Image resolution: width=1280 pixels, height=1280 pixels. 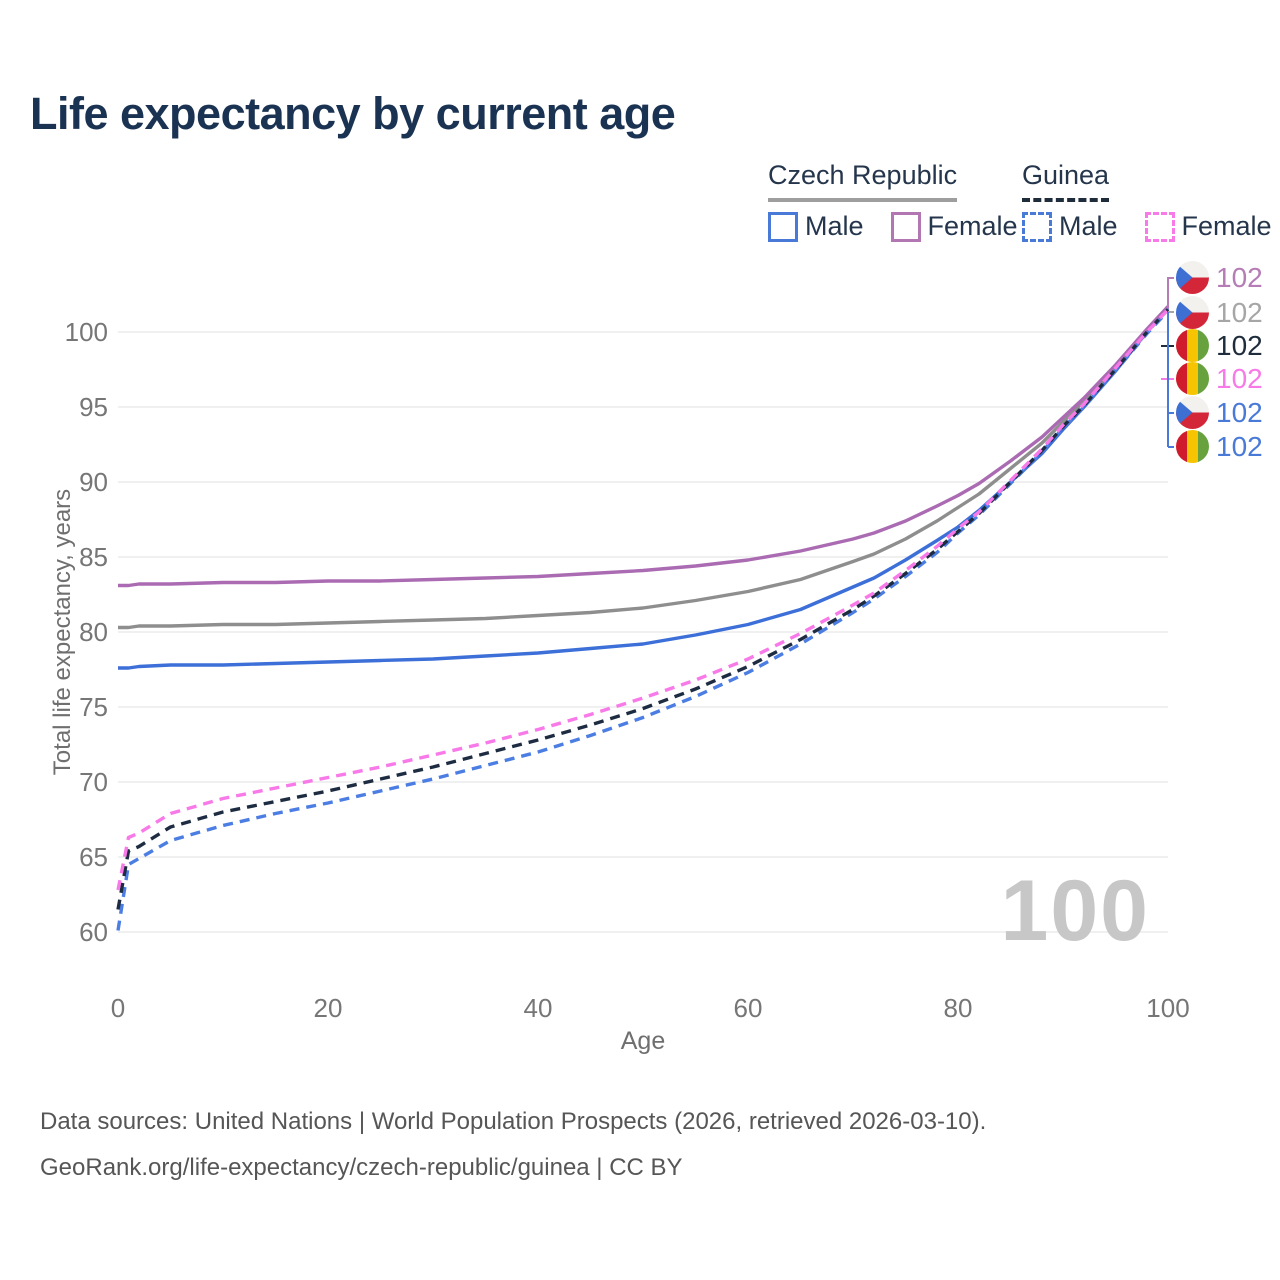 What do you see at coordinates (972, 226) in the screenshot?
I see `legend-label-czech-female: Female` at bounding box center [972, 226].